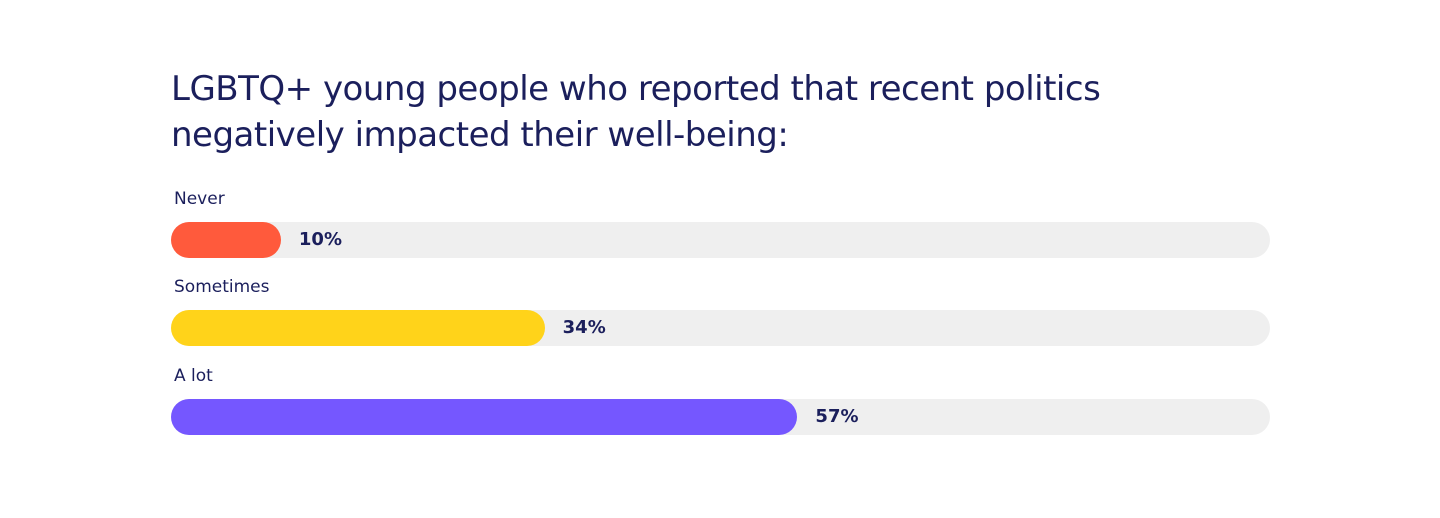  Describe the element at coordinates (222, 287) in the screenshot. I see `category-label: Sometimes` at that location.